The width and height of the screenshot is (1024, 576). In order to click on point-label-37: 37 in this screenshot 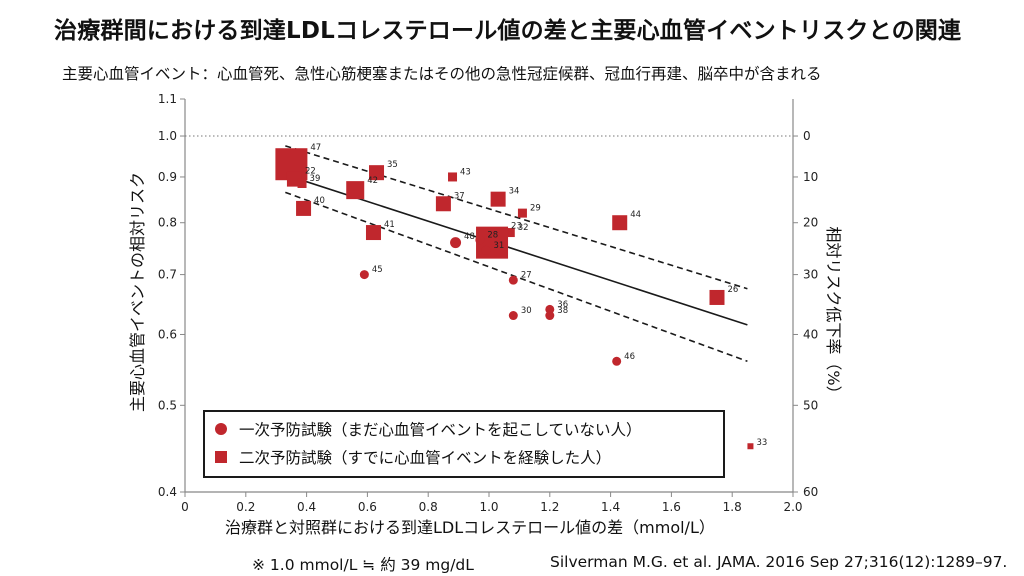, I will do `click(459, 196)`.